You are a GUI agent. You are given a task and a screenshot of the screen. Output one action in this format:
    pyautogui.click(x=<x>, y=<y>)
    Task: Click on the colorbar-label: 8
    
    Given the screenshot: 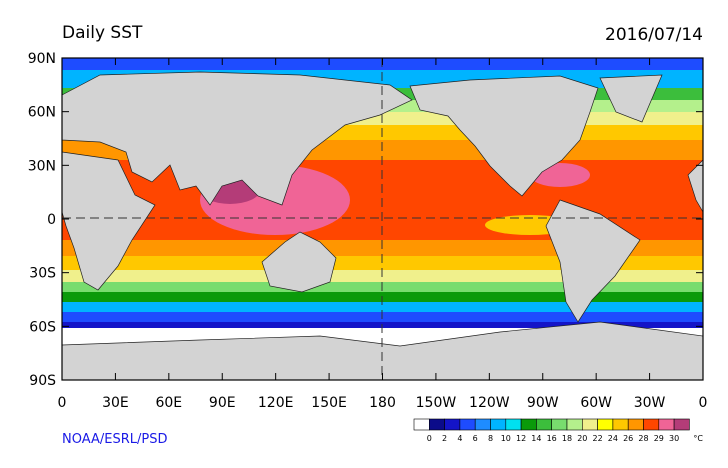 What is the action you would take?
    pyautogui.click(x=490, y=438)
    